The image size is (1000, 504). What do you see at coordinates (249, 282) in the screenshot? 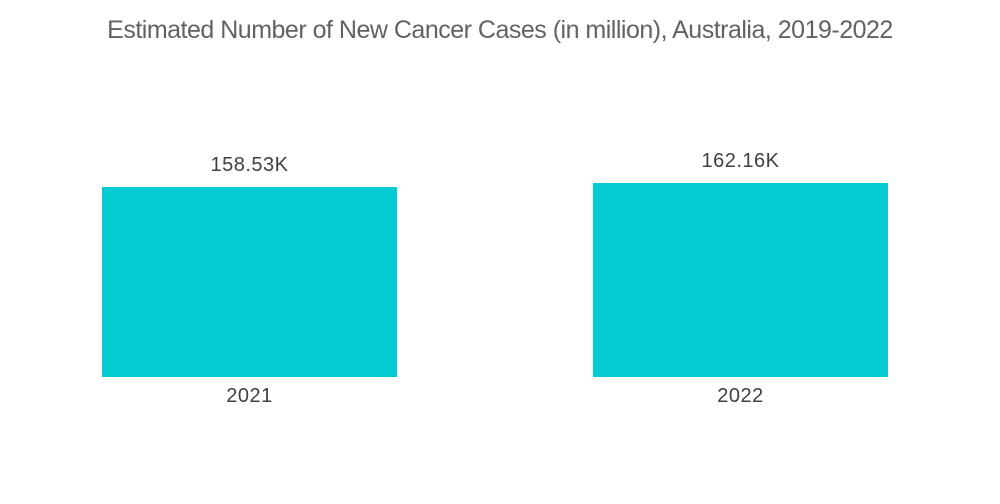
I see `bar-2021` at bounding box center [249, 282].